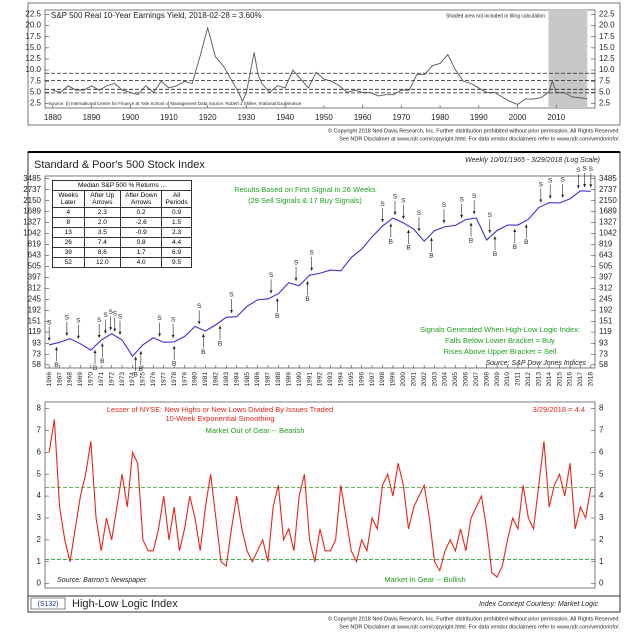 This screenshot has width=640, height=635. What do you see at coordinates (606, 244) in the screenshot?
I see `y-tick-label-right: 819` at bounding box center [606, 244].